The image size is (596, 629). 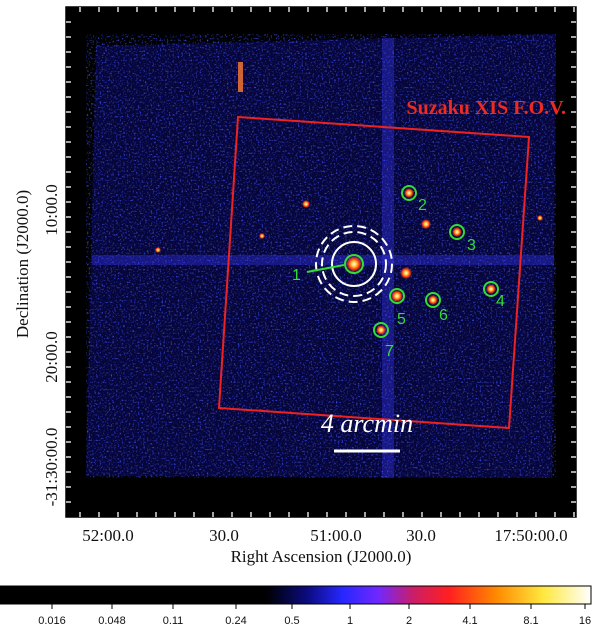 I want to click on source-label-5: 5, so click(x=401, y=319).